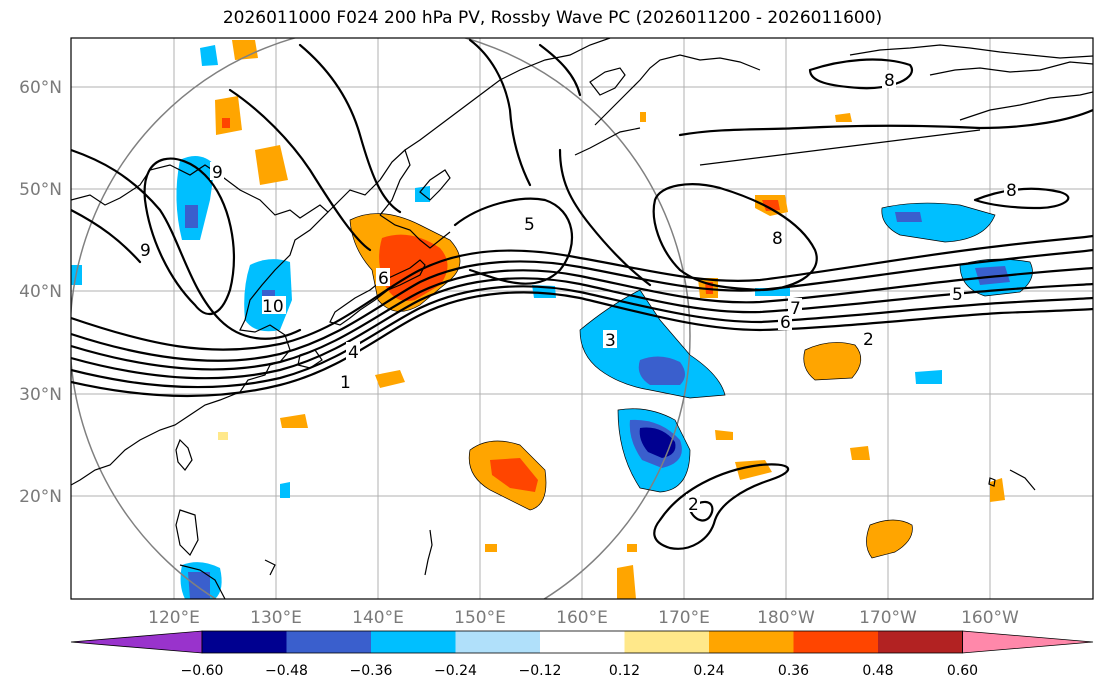 This screenshot has width=1105, height=692. I want to click on contour-label: 1, so click(345, 383).